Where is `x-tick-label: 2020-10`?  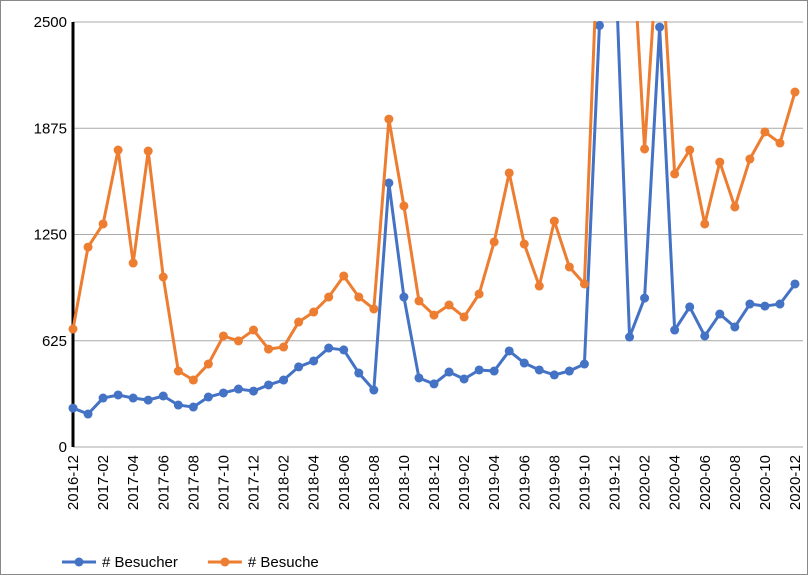 x-tick-label: 2020-10 is located at coordinates (765, 482).